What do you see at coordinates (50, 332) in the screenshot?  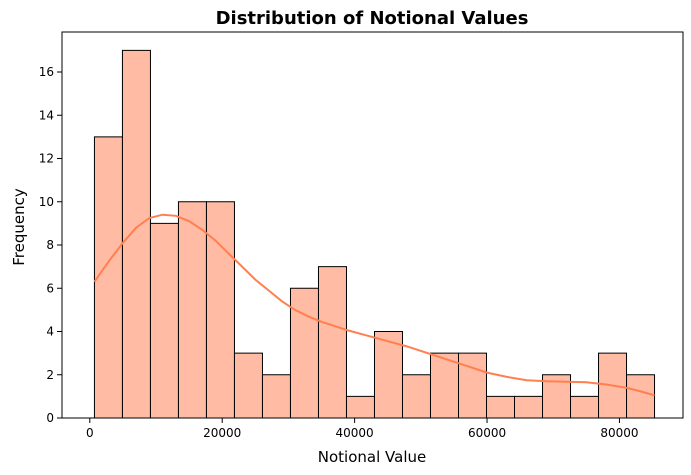 I see `y-tick-label: 4` at bounding box center [50, 332].